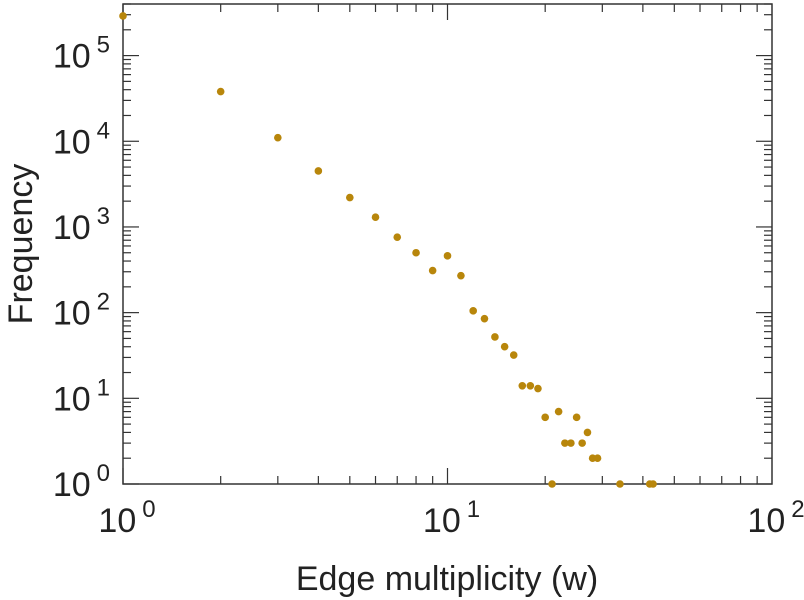  Describe the element at coordinates (81, 139) in the screenshot. I see `y-tick-label: 10 4` at that location.